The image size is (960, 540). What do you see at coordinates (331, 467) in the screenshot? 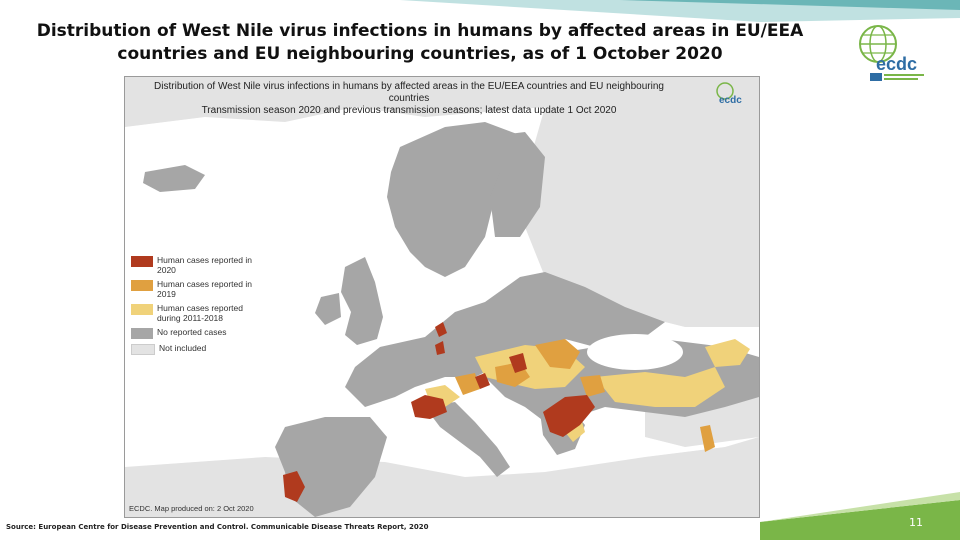
I see `iberia` at bounding box center [331, 467].